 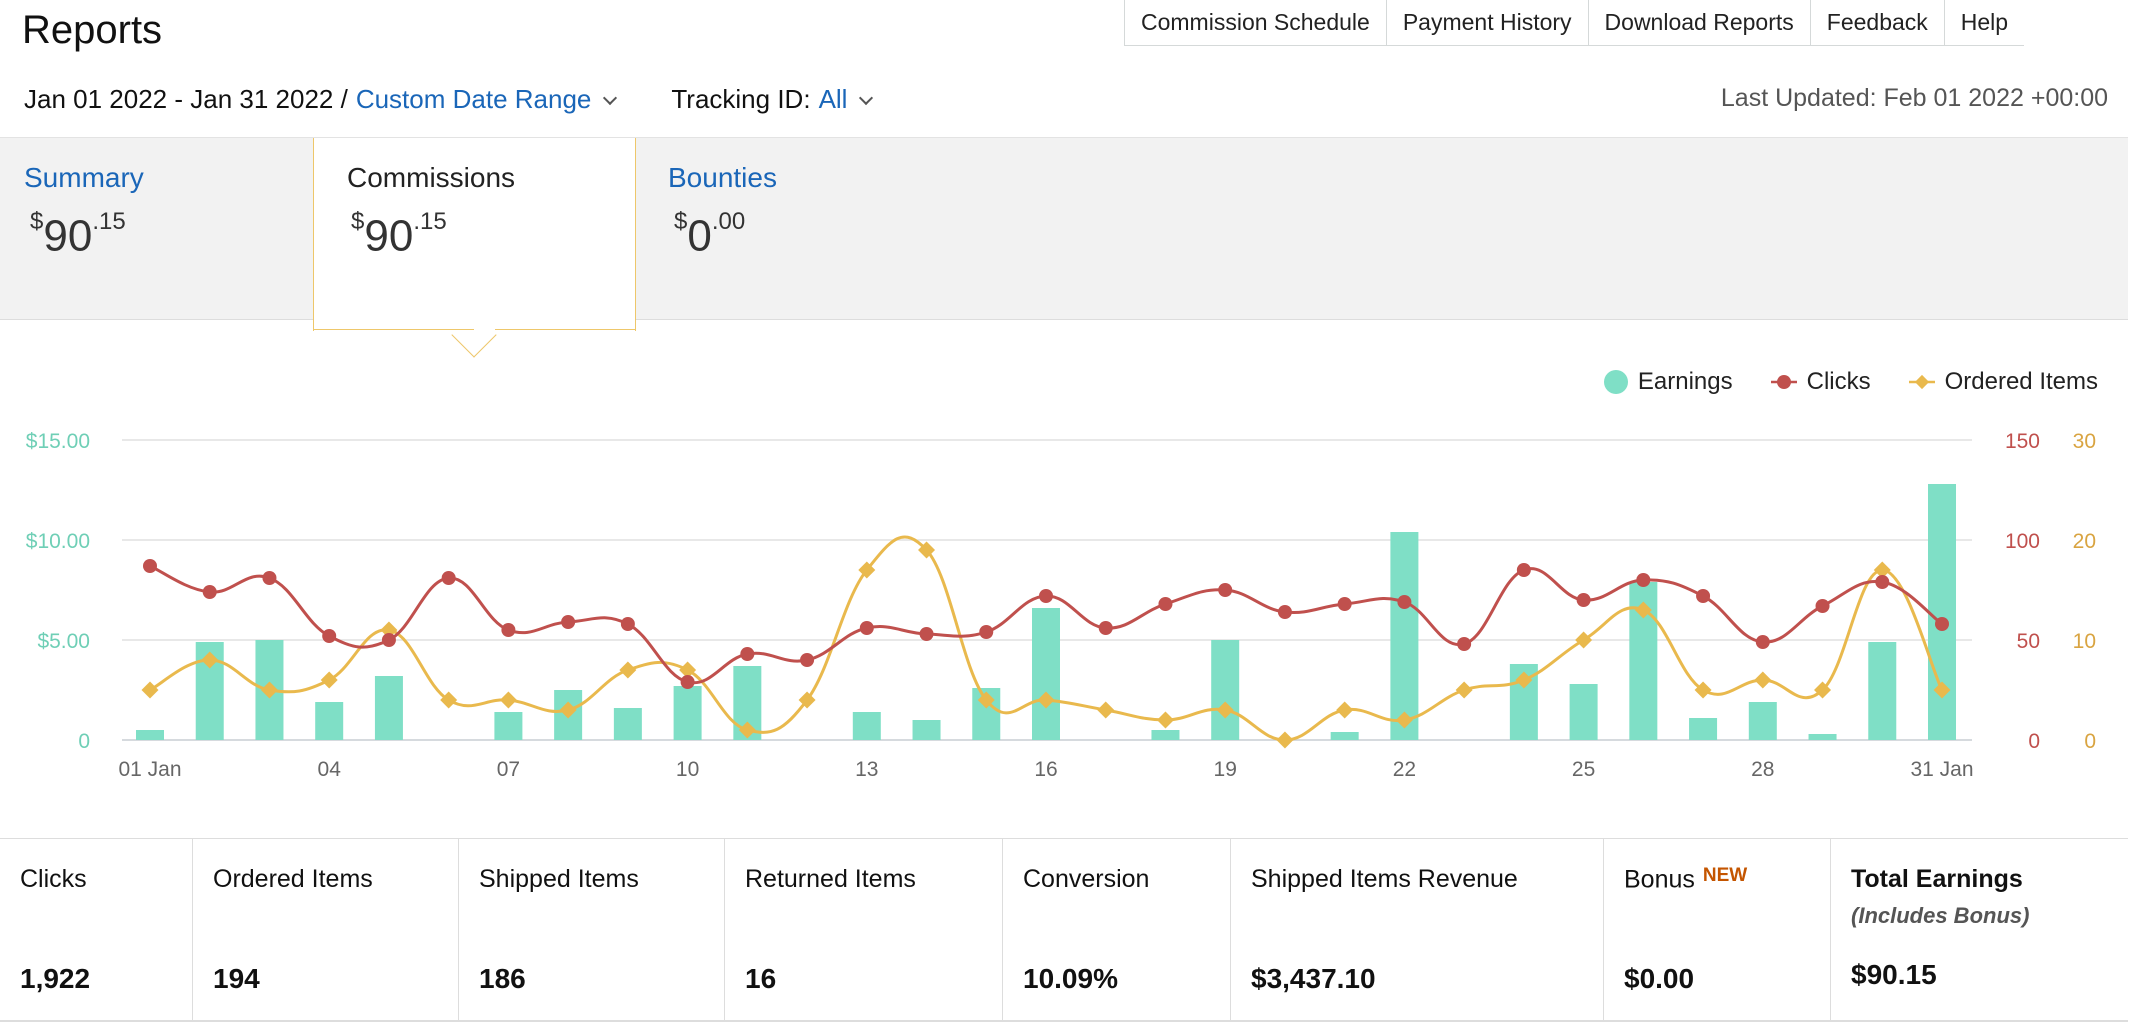 What do you see at coordinates (1488, 22) in the screenshot?
I see `payment-history-link: Payment History` at bounding box center [1488, 22].